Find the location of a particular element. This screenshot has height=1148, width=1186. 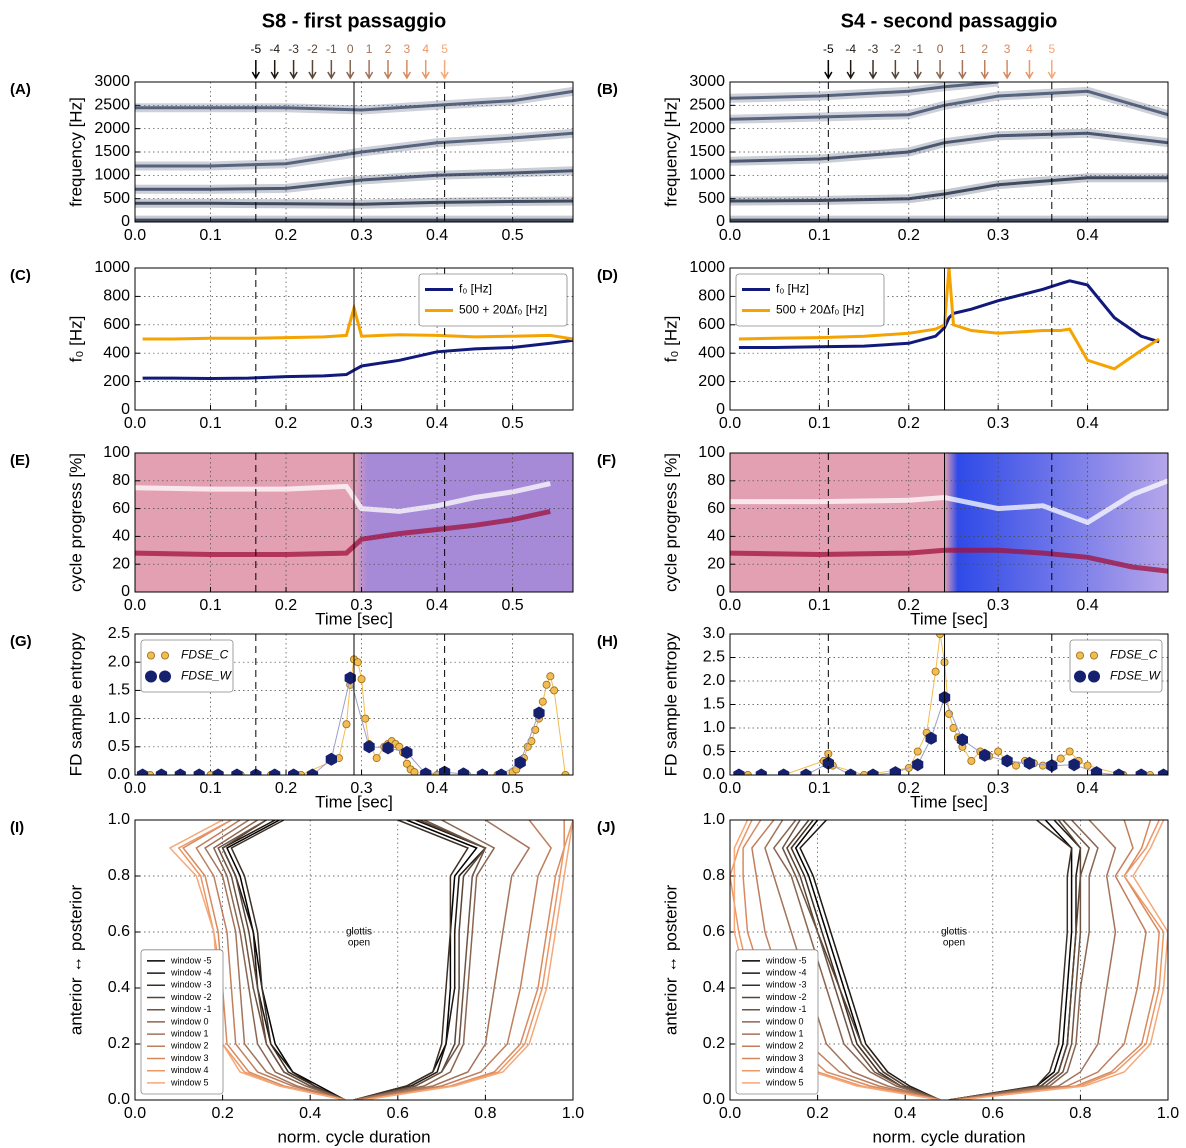

y-axis-label: cycle progress [%] is located at coordinates (670, 522).